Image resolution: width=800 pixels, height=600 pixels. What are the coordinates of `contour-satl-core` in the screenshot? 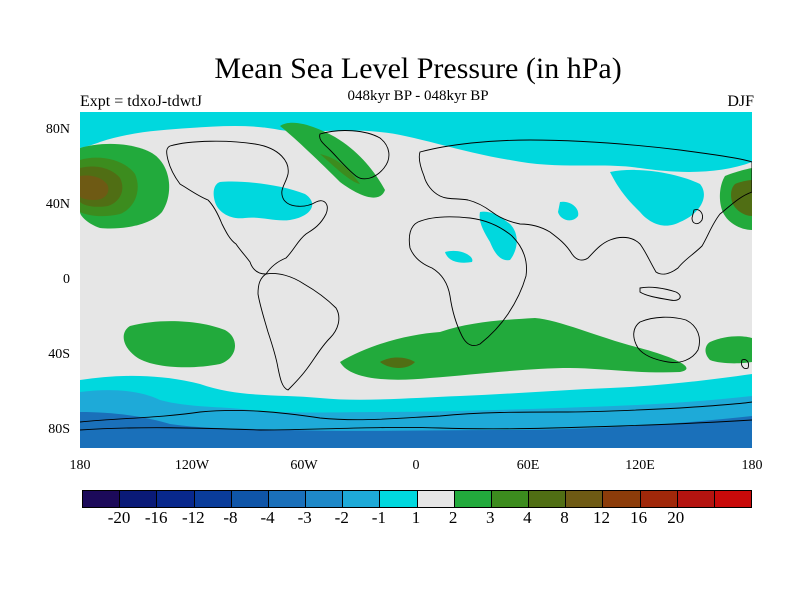 It's located at (397, 362).